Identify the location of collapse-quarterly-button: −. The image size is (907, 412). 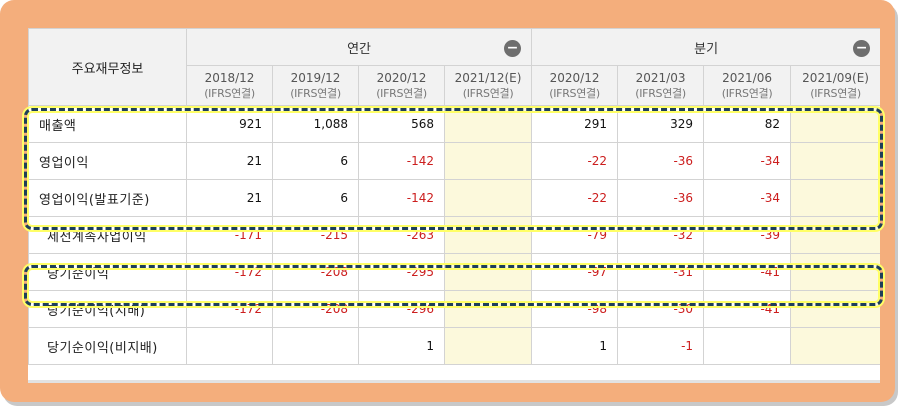
(862, 48).